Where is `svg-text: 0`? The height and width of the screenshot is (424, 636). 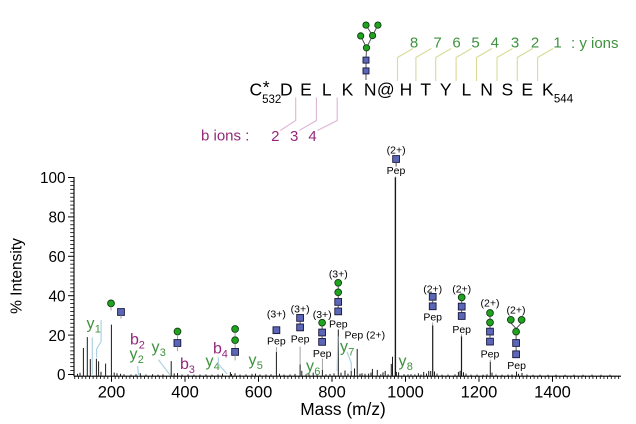
svg-text: 0 is located at coordinates (61, 375).